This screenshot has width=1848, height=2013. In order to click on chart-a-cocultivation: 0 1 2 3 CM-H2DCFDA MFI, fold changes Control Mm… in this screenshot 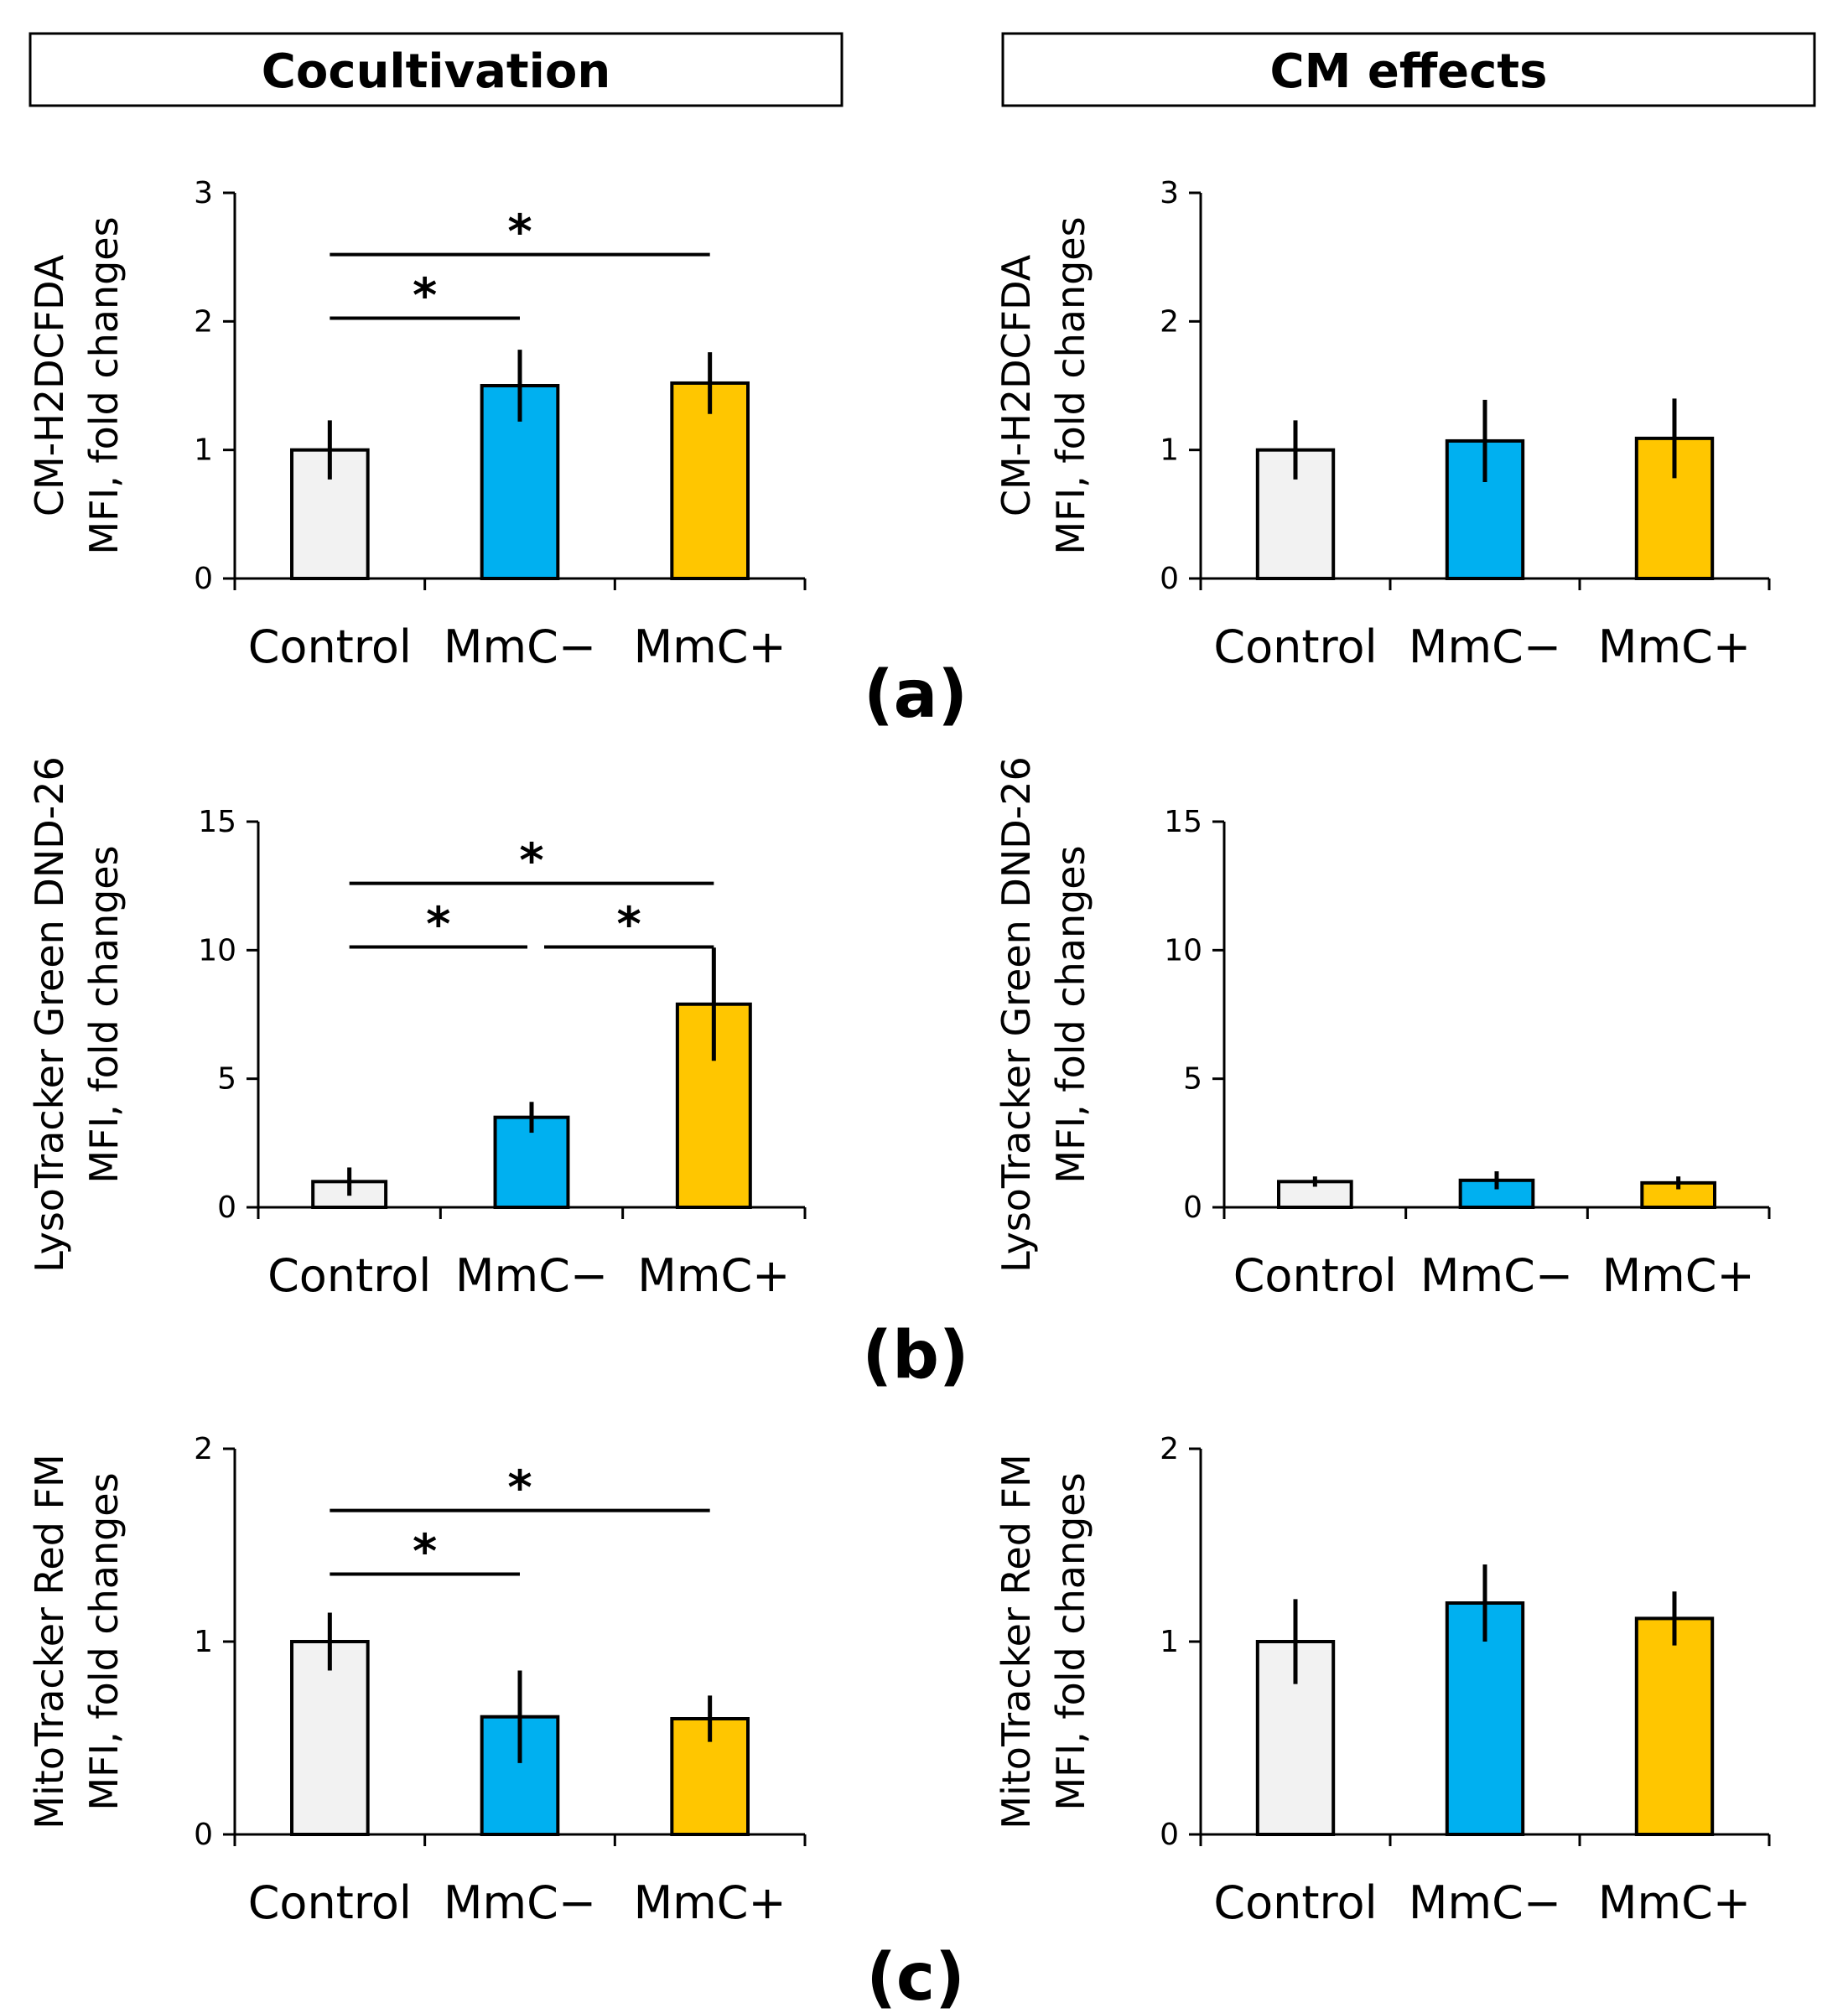, I will do `click(417, 424)`.